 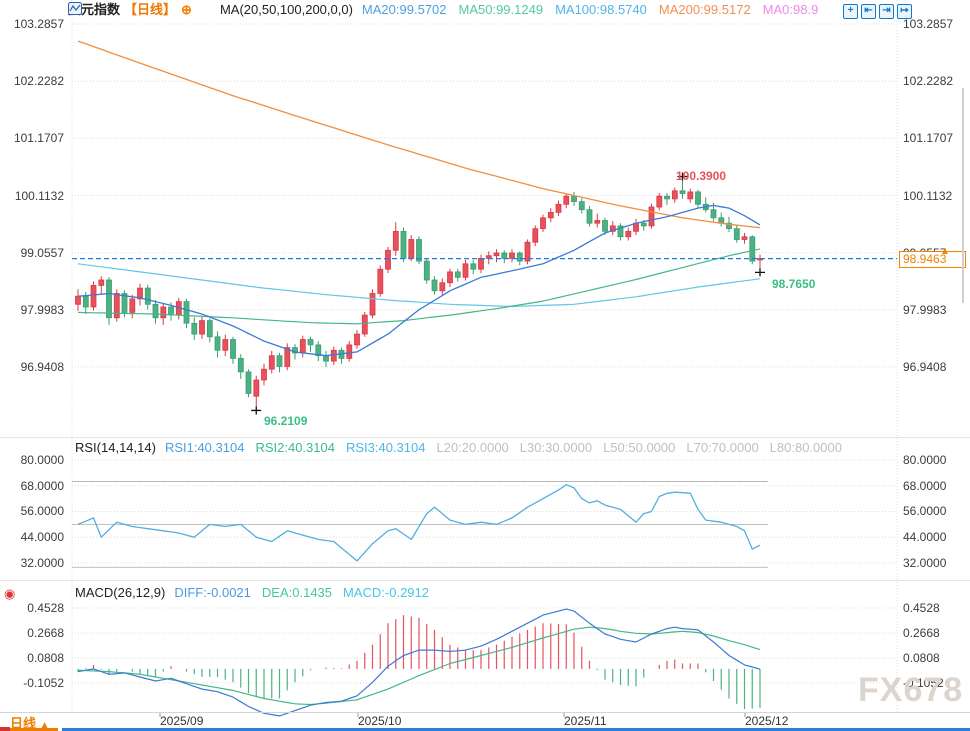 What do you see at coordinates (5, 729) in the screenshot?
I see `bottom-left-marker` at bounding box center [5, 729].